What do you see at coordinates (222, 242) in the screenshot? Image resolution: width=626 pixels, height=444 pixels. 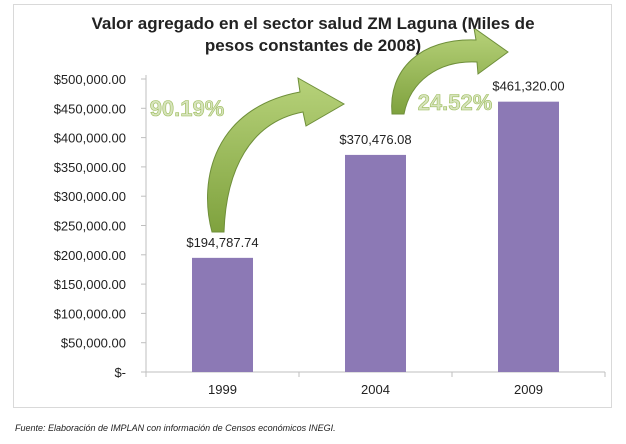 I see `bar-data-label: $194,787.74` at bounding box center [222, 242].